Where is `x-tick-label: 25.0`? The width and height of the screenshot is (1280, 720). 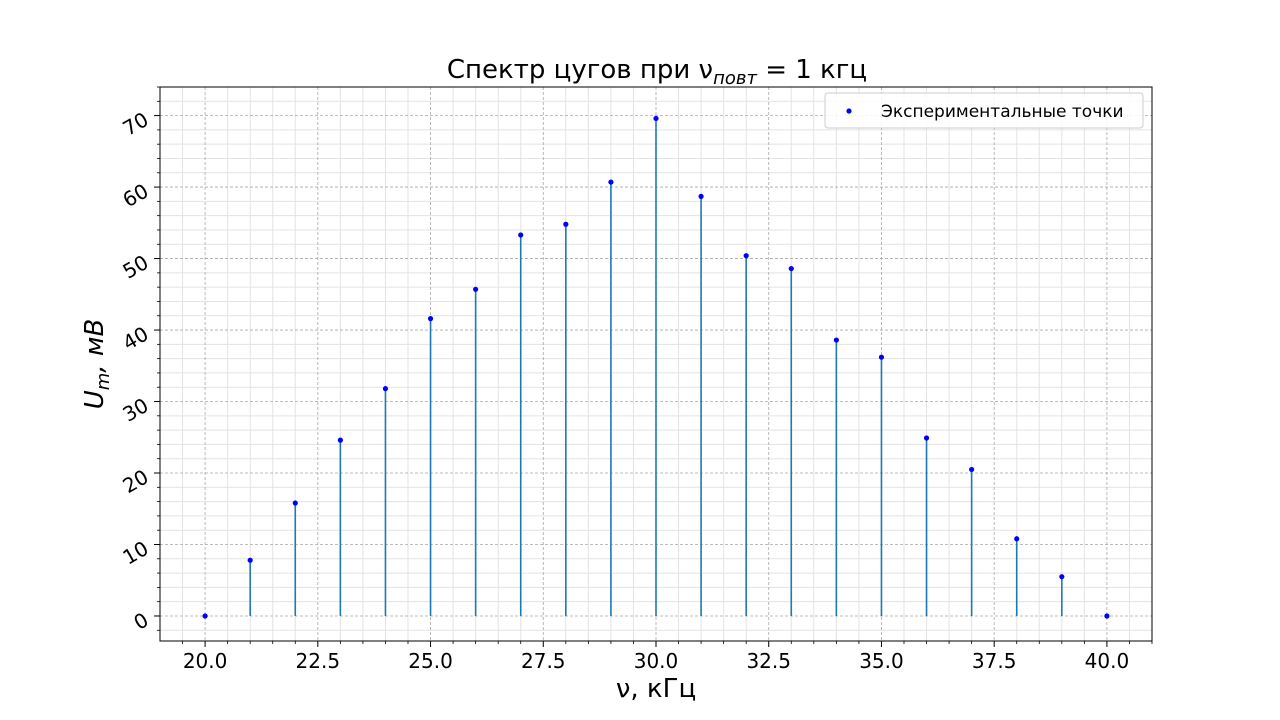
x-tick-label: 25.0 is located at coordinates (430, 661).